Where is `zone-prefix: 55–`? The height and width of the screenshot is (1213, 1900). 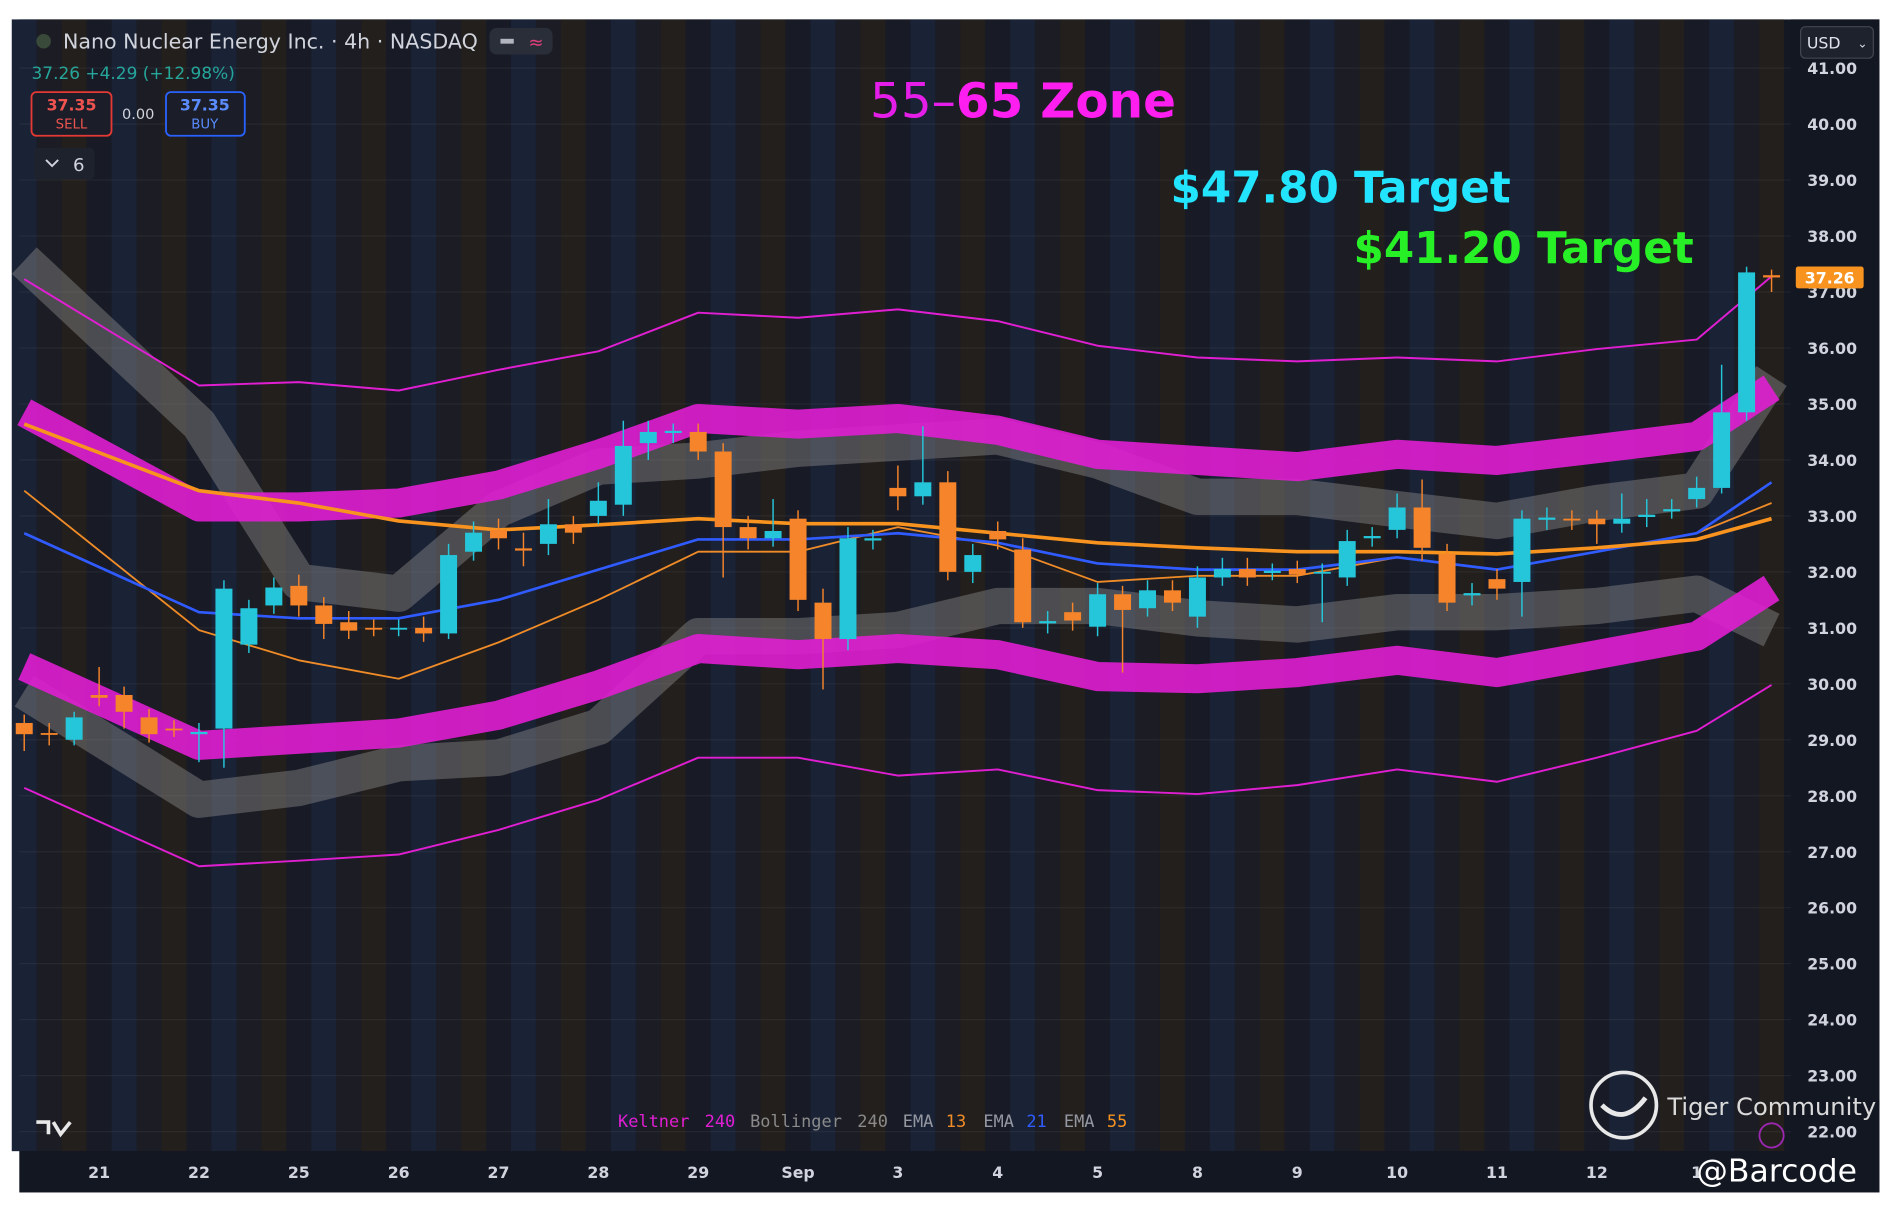 zone-prefix: 55– is located at coordinates (913, 102).